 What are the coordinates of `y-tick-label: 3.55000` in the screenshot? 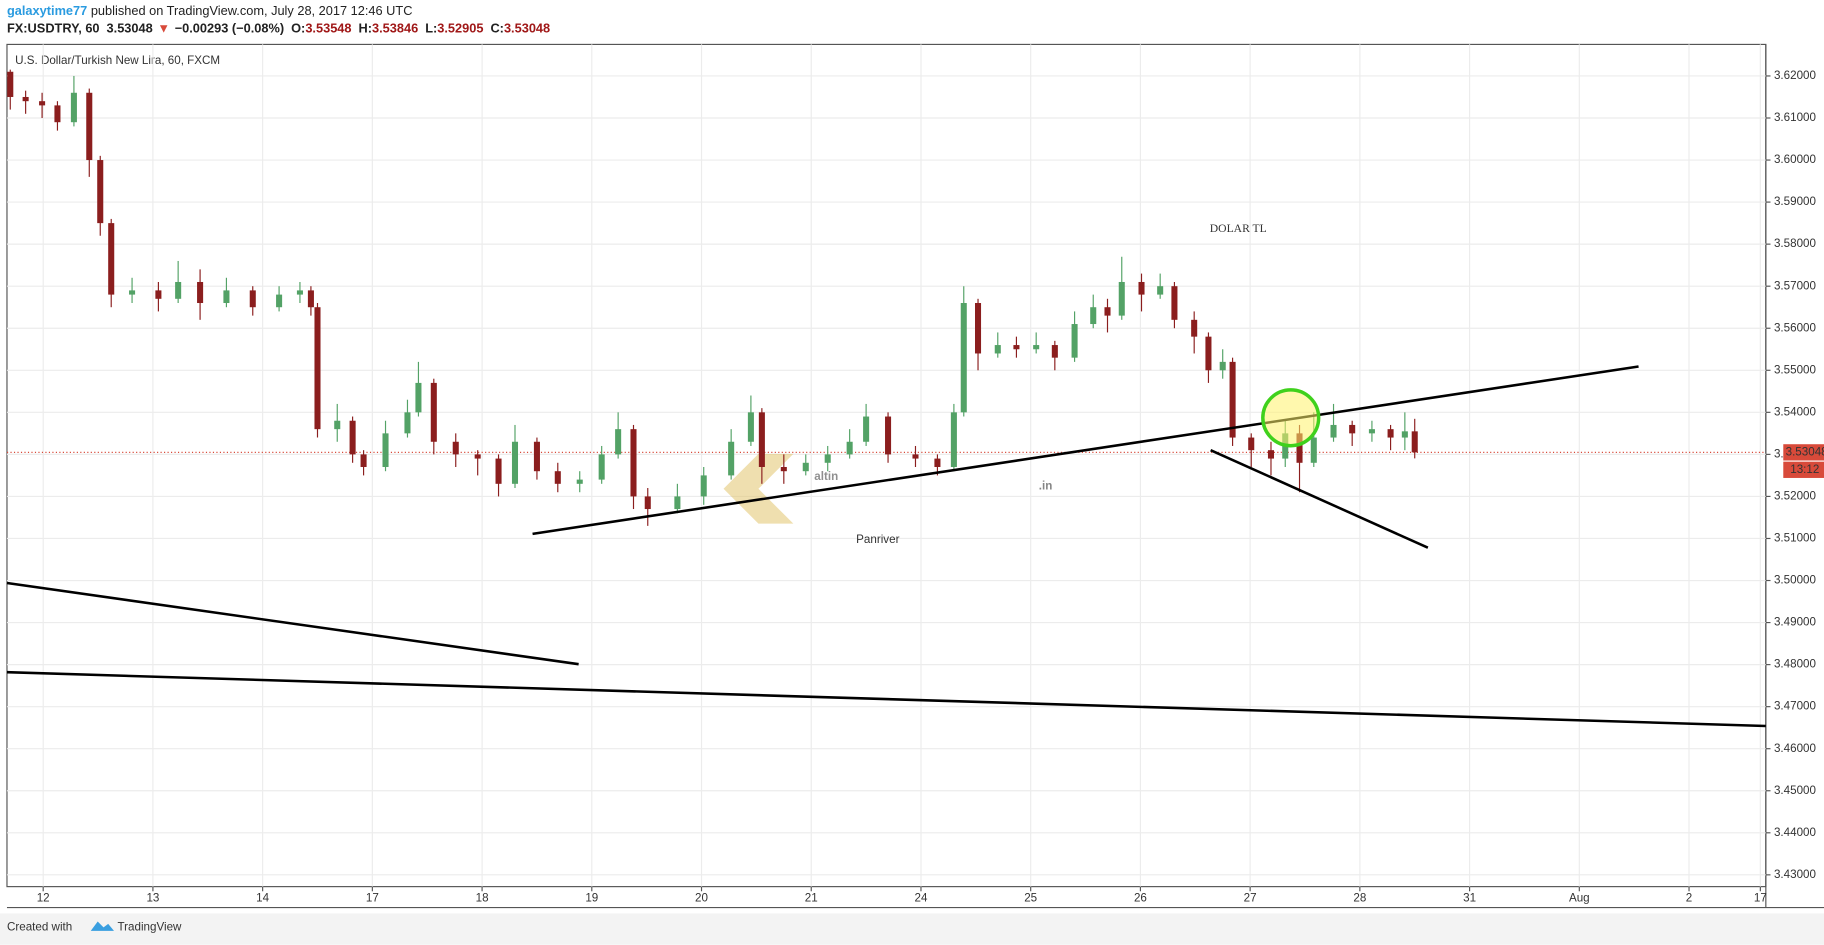 It's located at (1795, 369).